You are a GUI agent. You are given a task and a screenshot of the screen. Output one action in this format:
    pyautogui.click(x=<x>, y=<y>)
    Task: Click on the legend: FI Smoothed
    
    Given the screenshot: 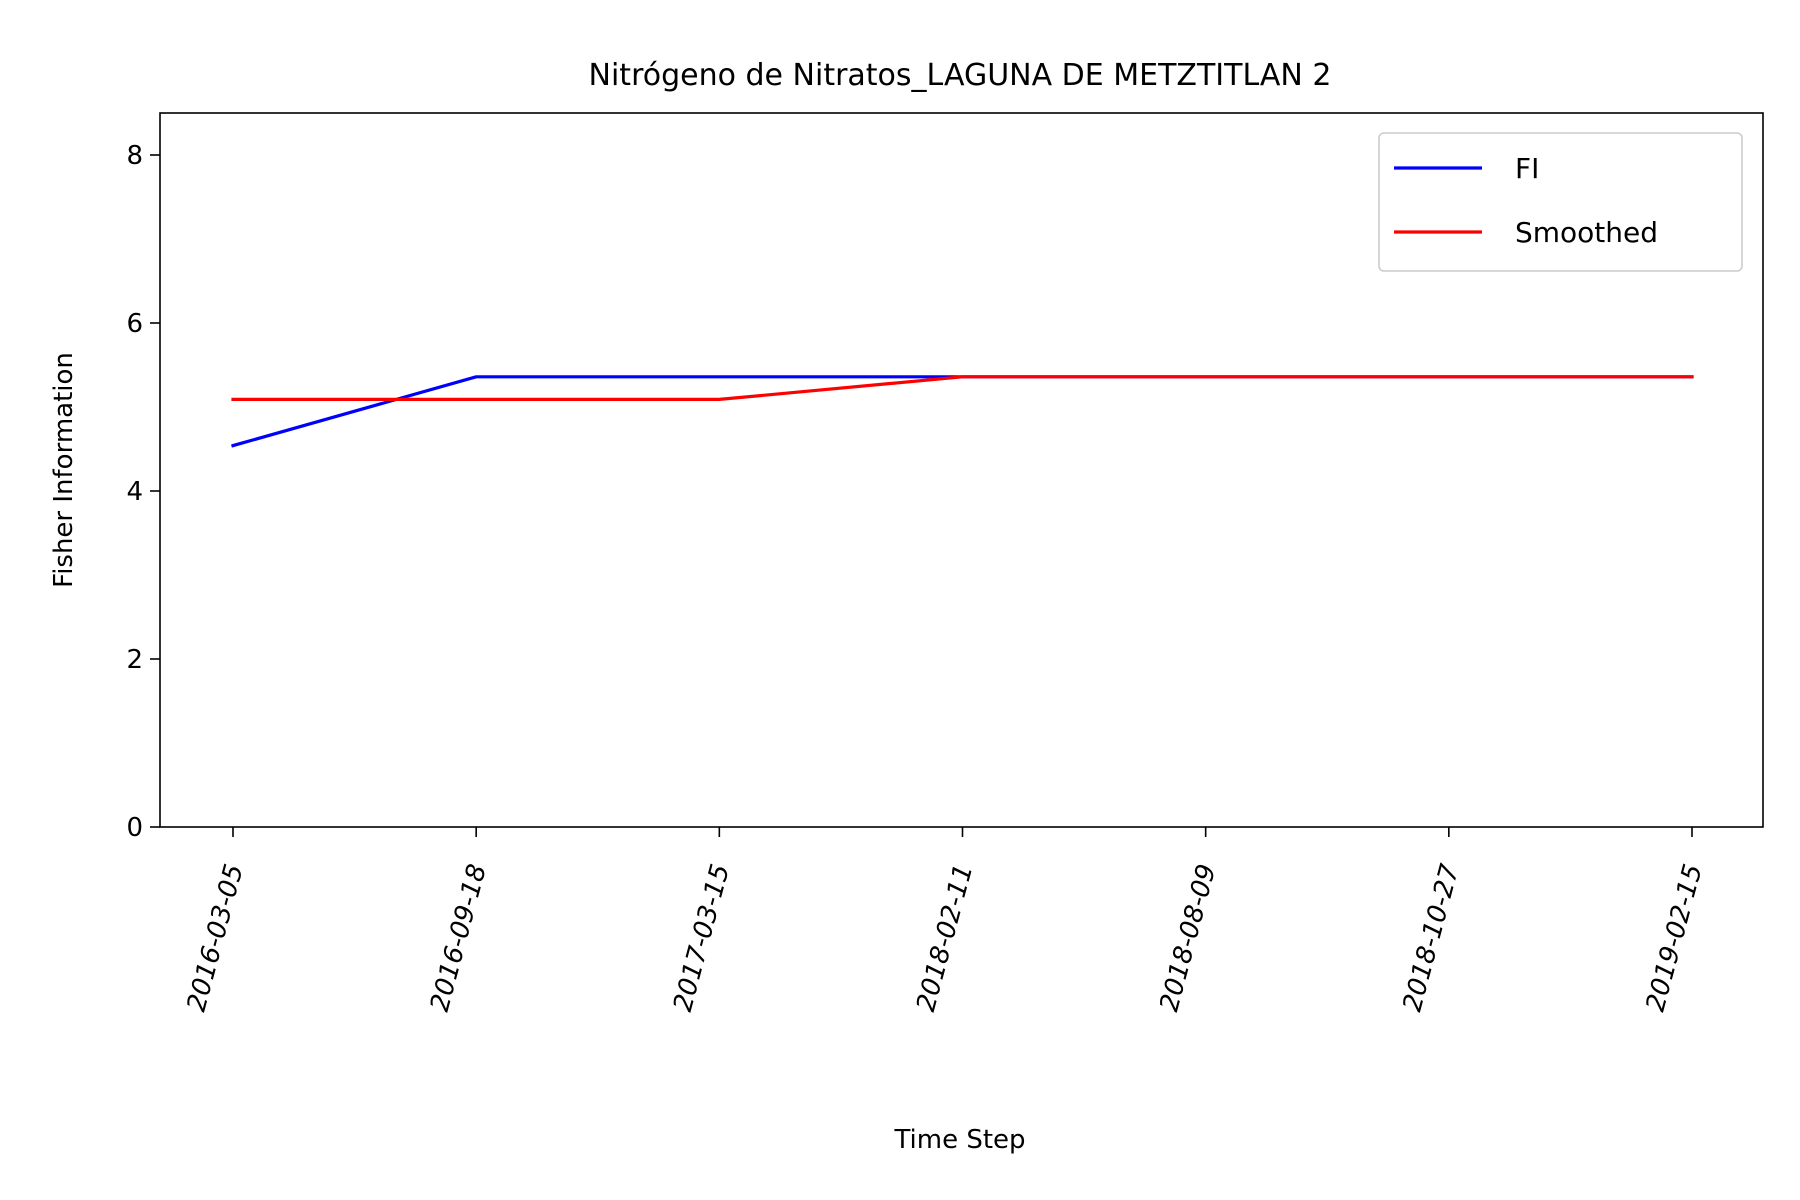 What is the action you would take?
    pyautogui.click(x=1560, y=202)
    